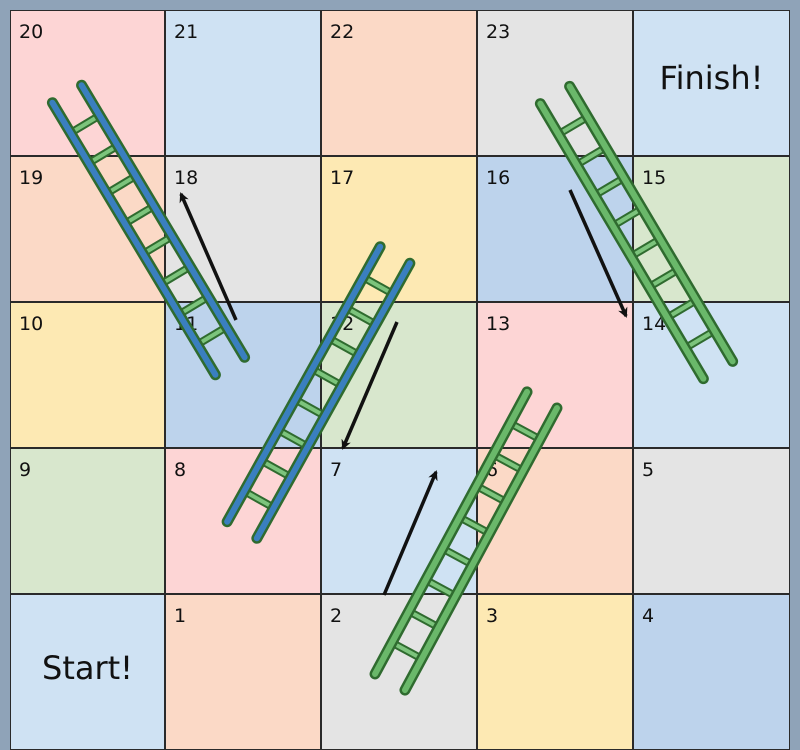 Image resolution: width=800 pixels, height=750 pixels. Describe the element at coordinates (336, 616) in the screenshot. I see `square-number: 2` at that location.